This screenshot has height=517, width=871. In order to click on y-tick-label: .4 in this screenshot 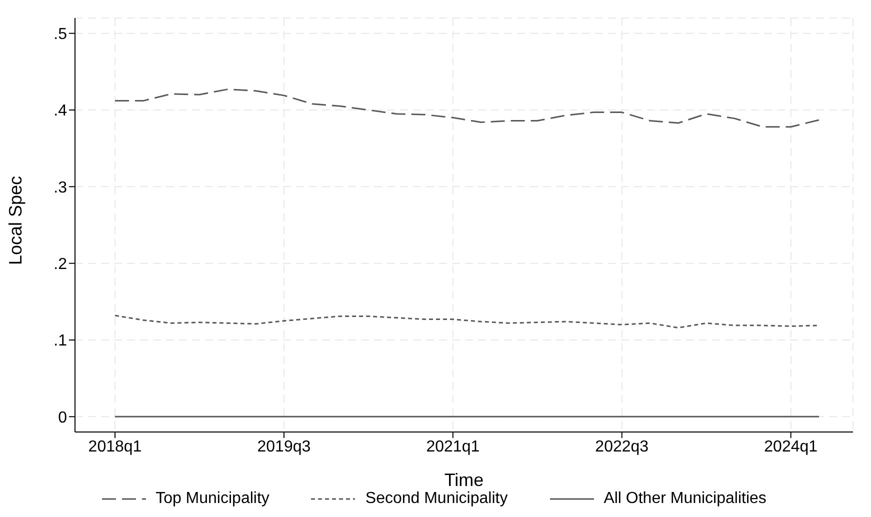, I will do `click(61, 111)`.